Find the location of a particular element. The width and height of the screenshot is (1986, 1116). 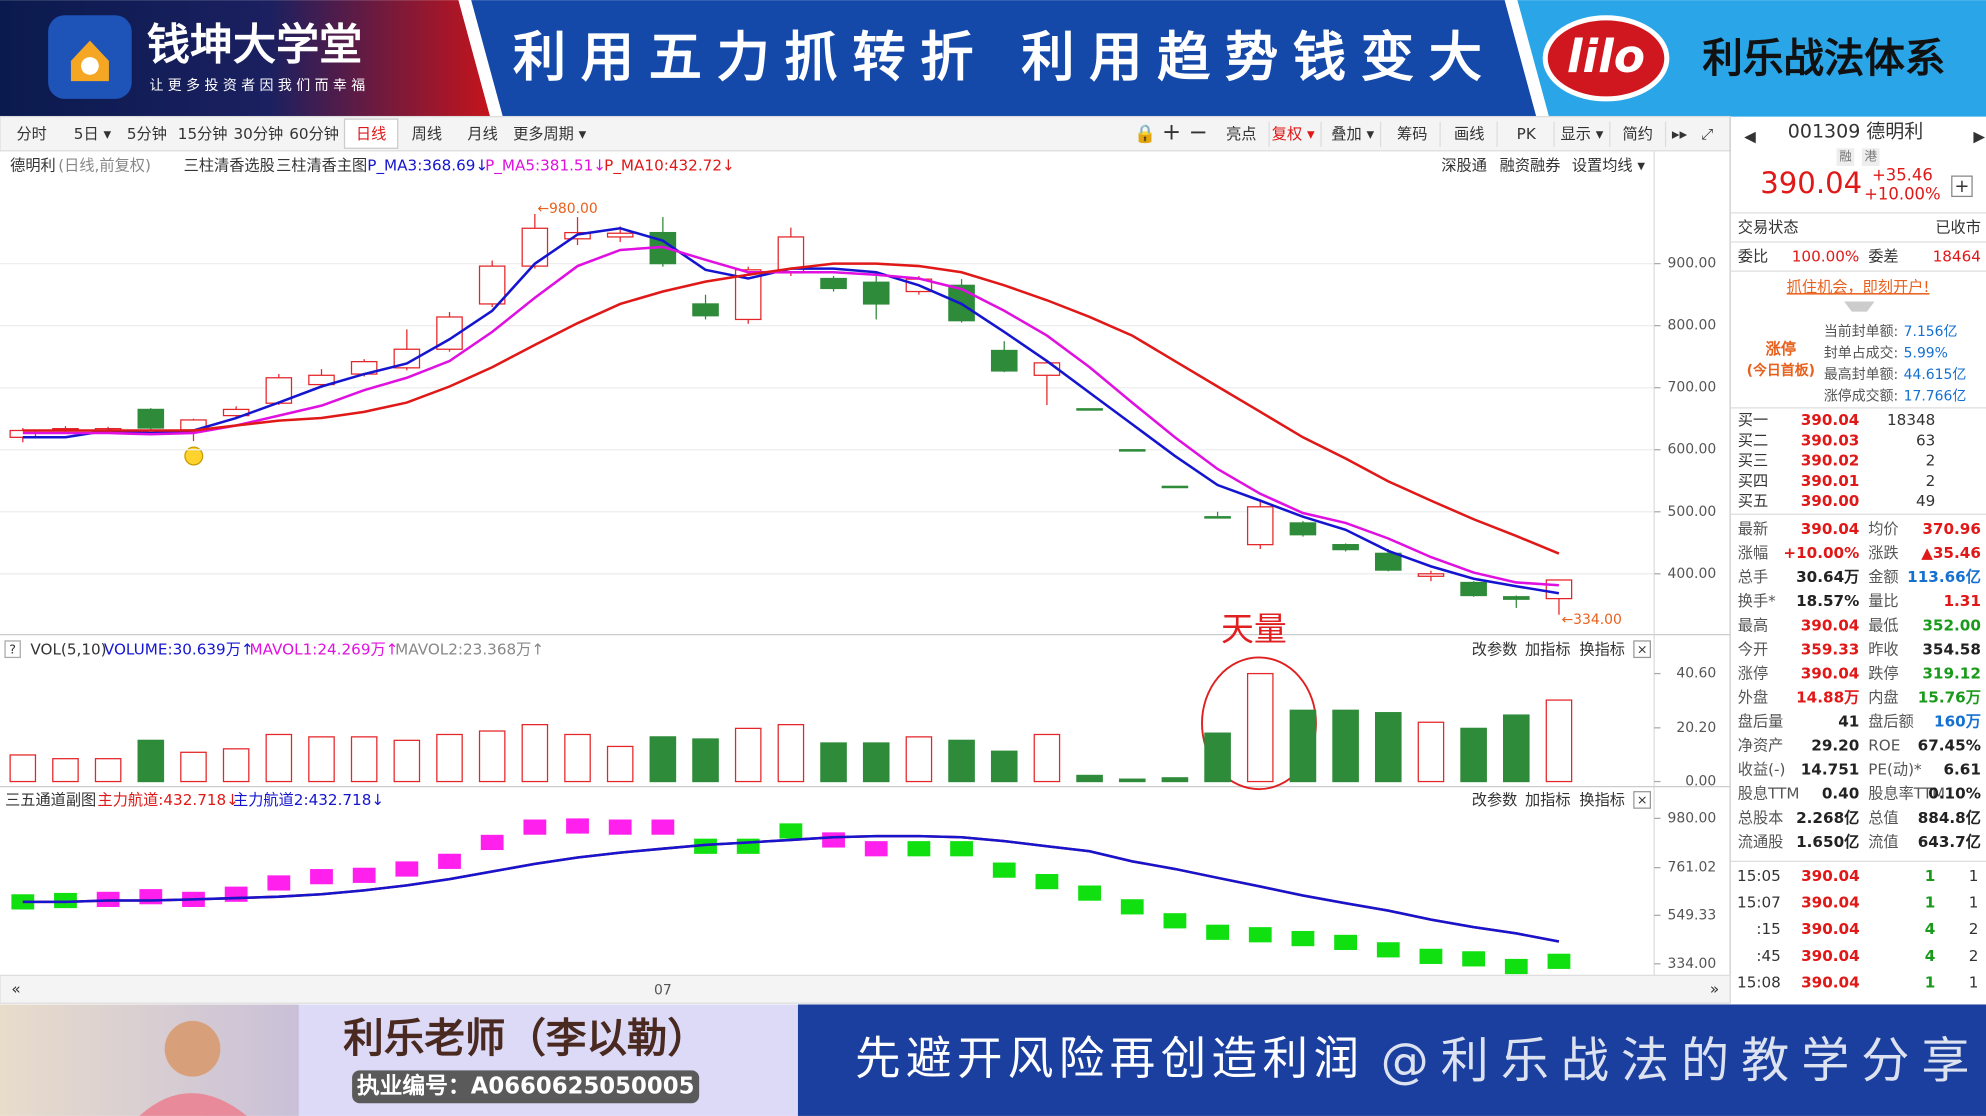

book-price: 390.00 is located at coordinates (1830, 501).